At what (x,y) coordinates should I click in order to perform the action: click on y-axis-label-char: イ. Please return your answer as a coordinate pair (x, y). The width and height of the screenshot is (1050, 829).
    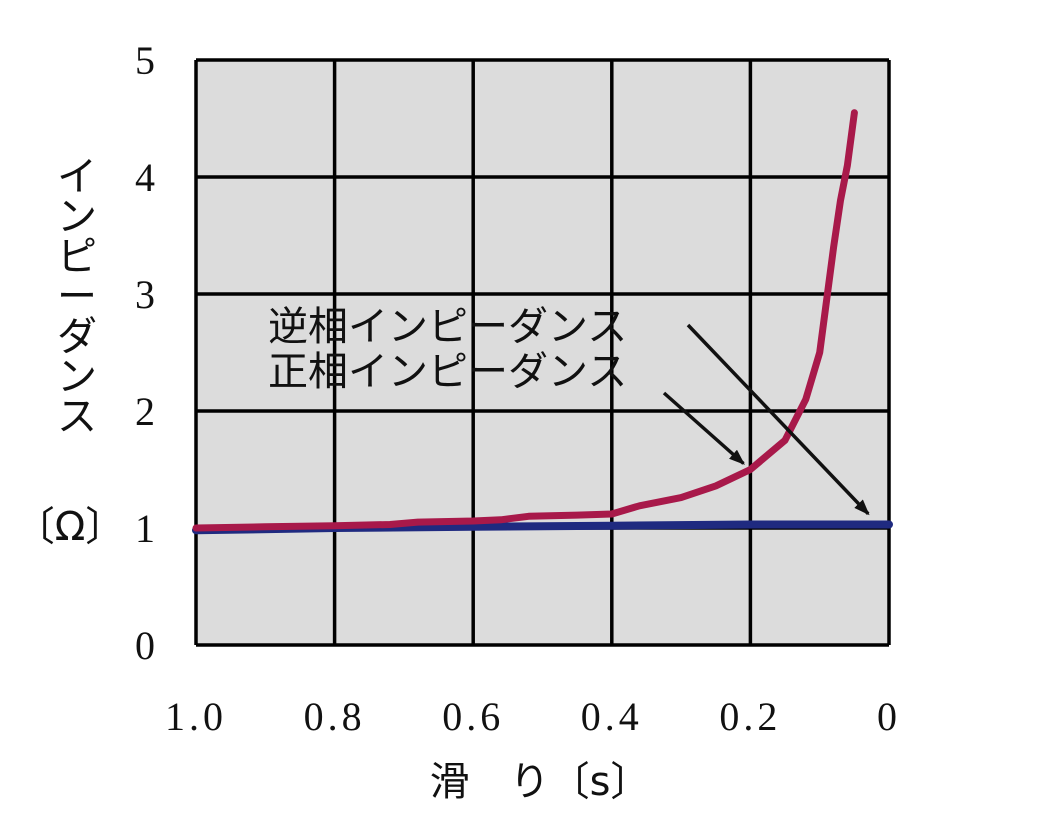
    Looking at the image, I should click on (77, 177).